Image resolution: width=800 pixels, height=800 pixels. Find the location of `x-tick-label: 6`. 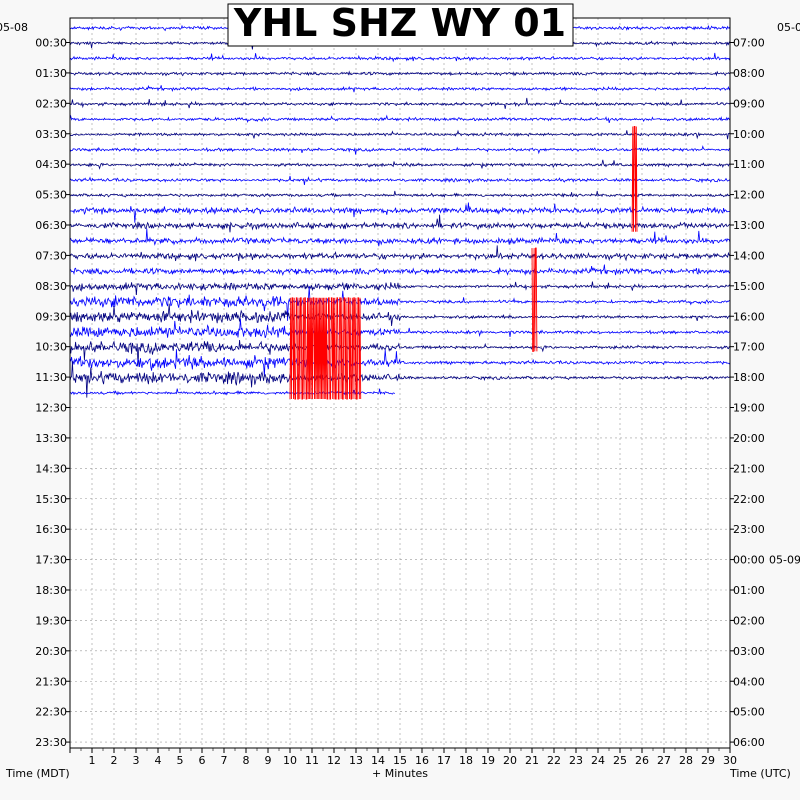

x-tick-label: 6 is located at coordinates (202, 760).